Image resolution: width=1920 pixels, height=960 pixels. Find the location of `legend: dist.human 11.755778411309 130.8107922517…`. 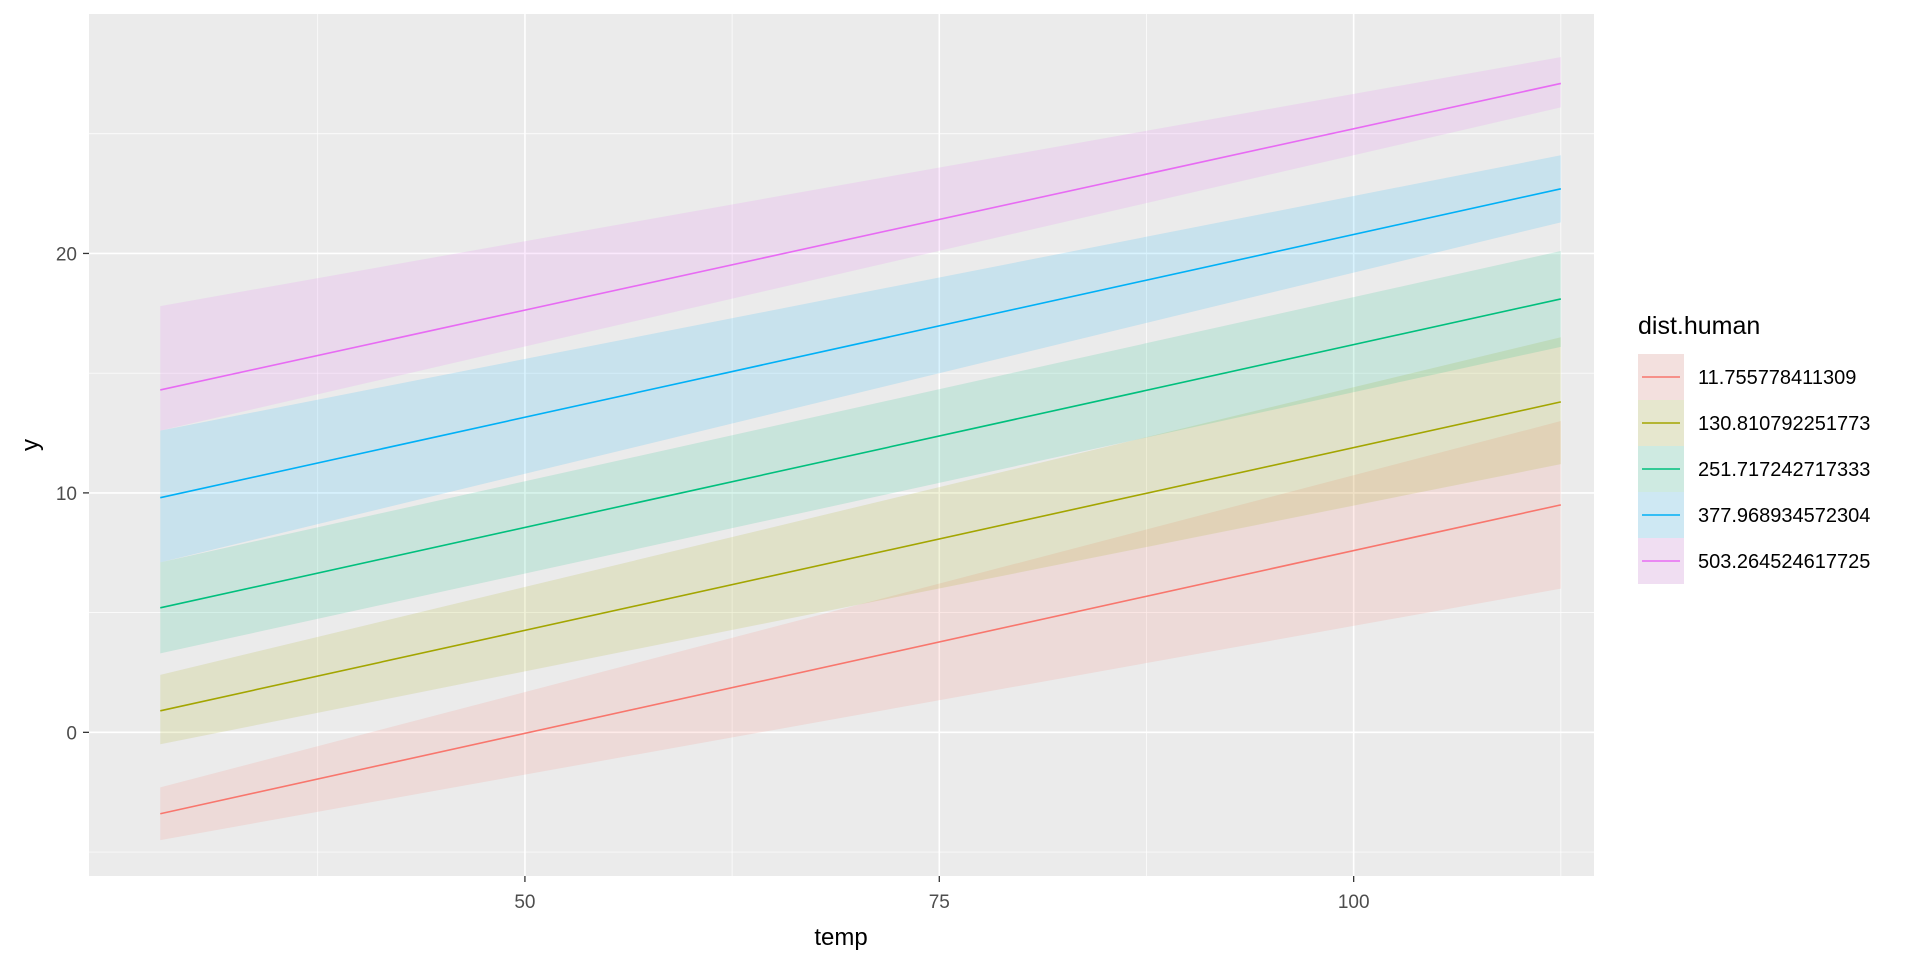

legend: dist.human 11.755778411309 130.8107922517… is located at coordinates (1754, 448).